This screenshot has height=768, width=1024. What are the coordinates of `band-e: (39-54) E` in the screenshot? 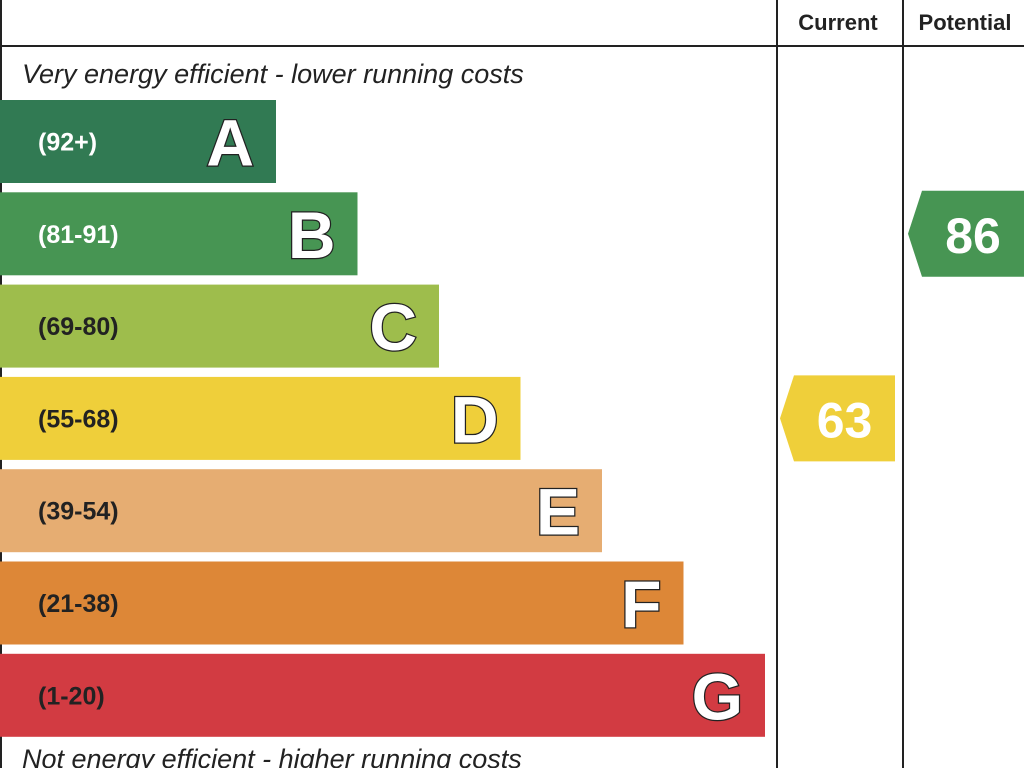 It's located at (301, 511).